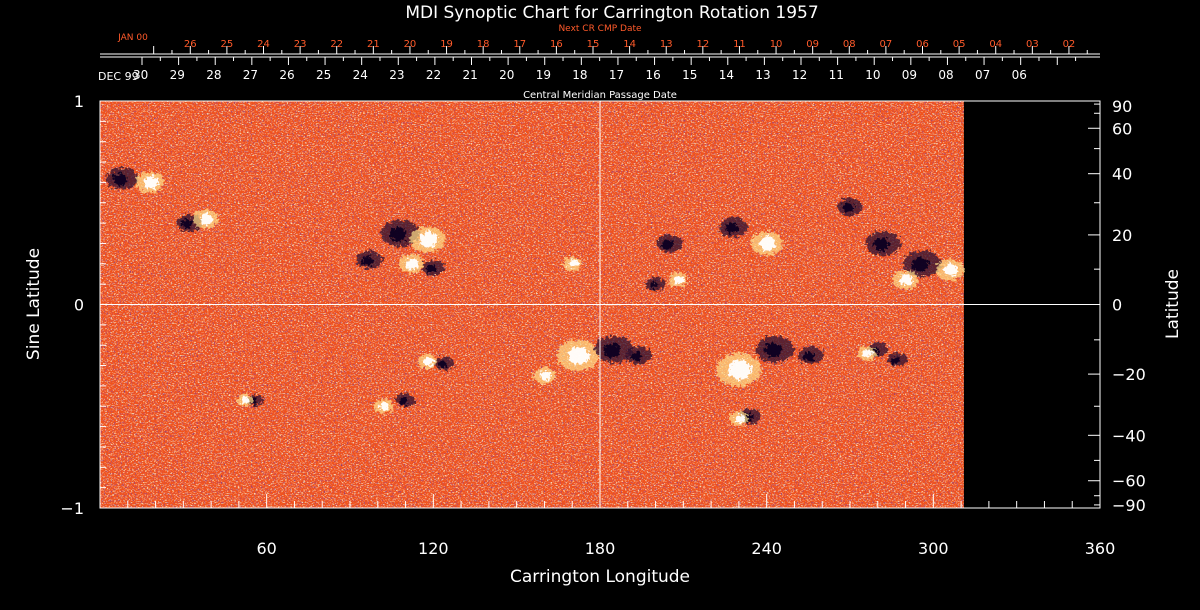 The width and height of the screenshot is (1200, 610). I want to click on x-tick-label: 240, so click(766, 548).